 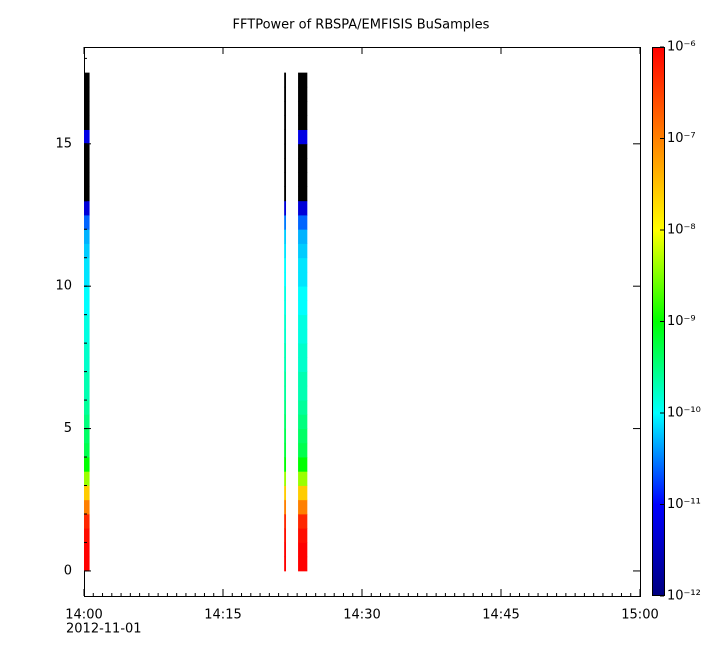 What do you see at coordinates (681, 321) in the screenshot?
I see `colorbar-tick-label: 10⁻⁹` at bounding box center [681, 321].